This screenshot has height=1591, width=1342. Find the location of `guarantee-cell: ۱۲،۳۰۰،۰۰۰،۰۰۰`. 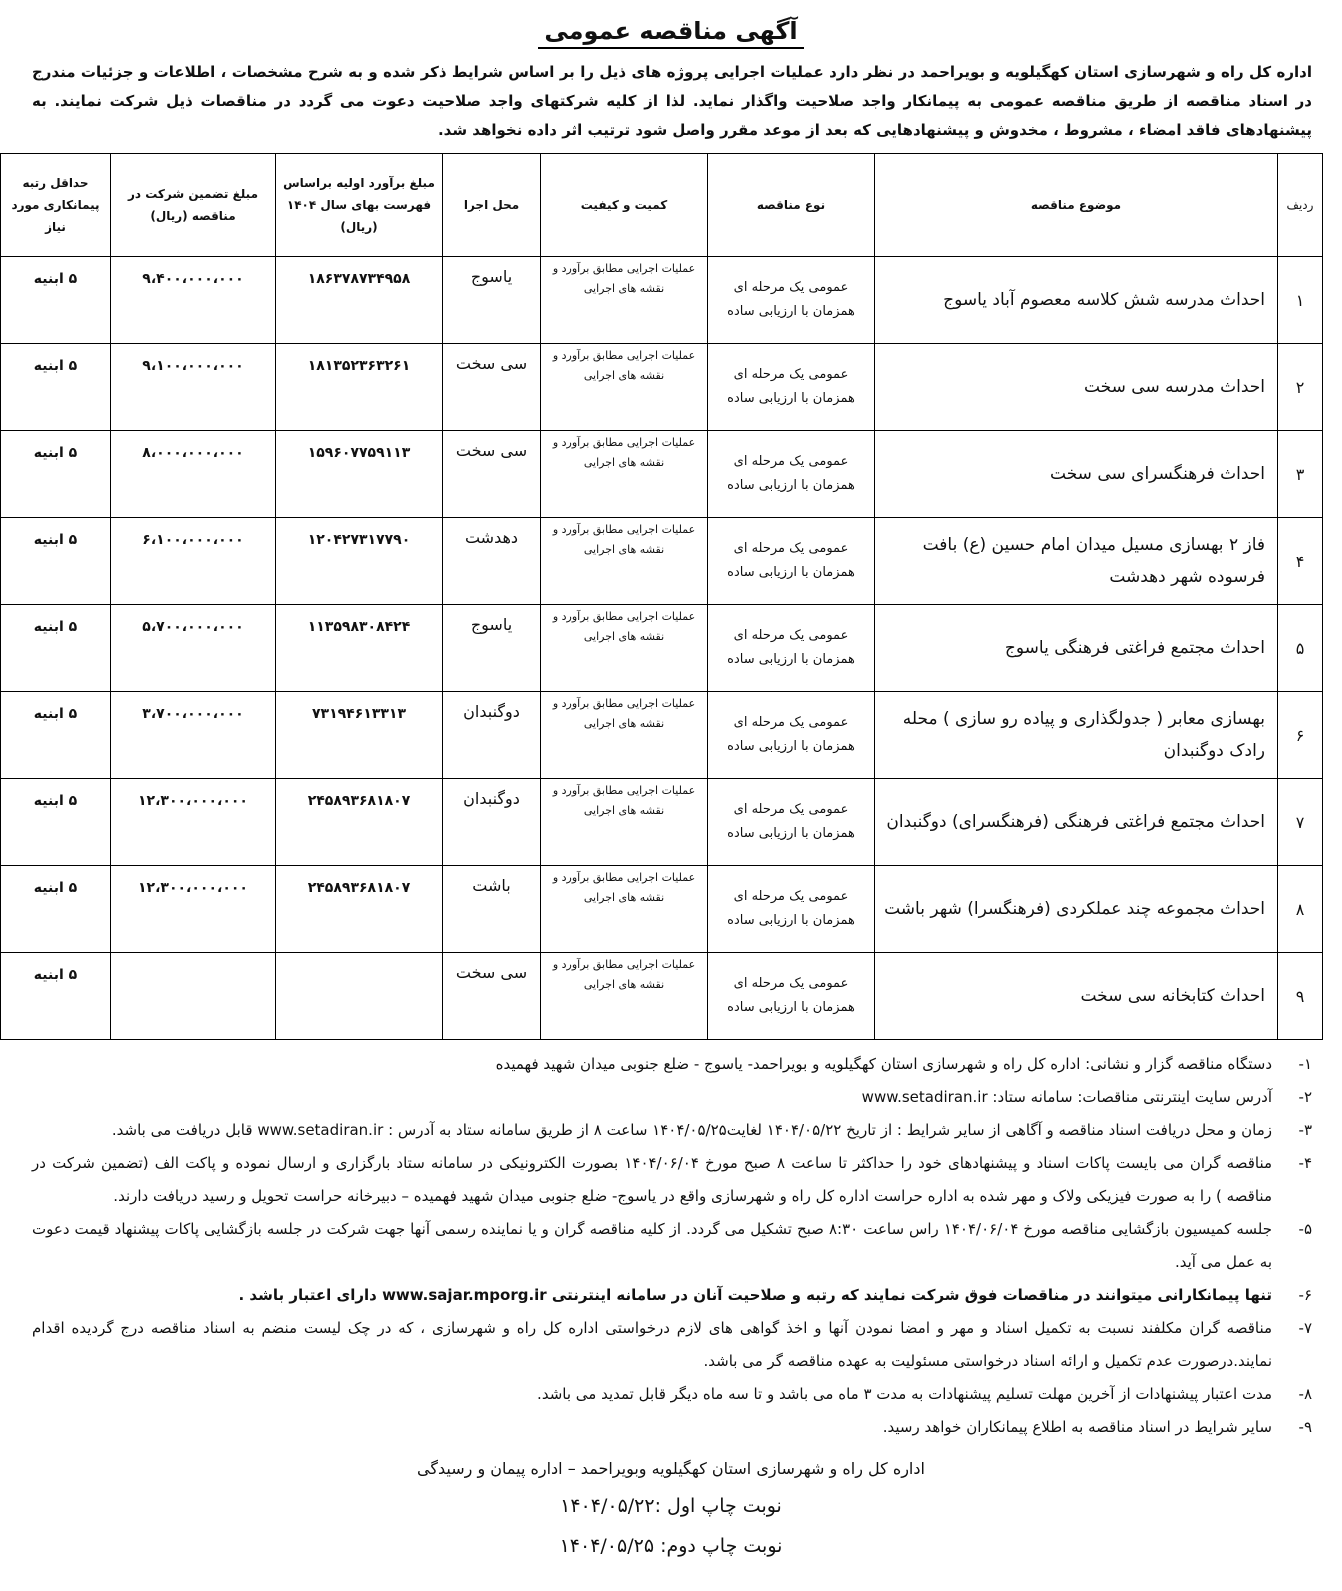

guarantee-cell: ۱۲،۳۰۰،۰۰۰،۰۰۰ is located at coordinates (193, 909).